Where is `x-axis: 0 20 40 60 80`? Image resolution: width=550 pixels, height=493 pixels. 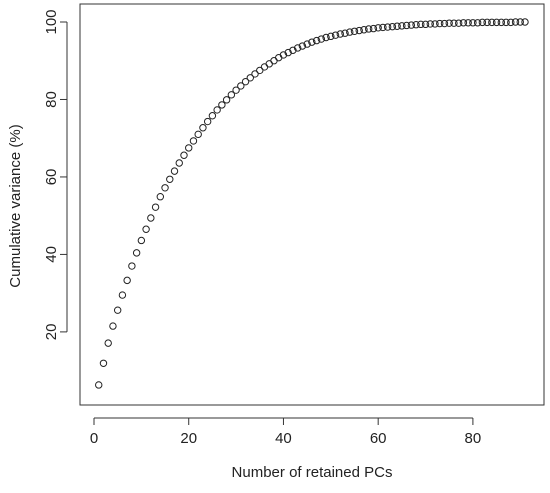
x-axis: 0 20 40 60 80 is located at coordinates (286, 432).